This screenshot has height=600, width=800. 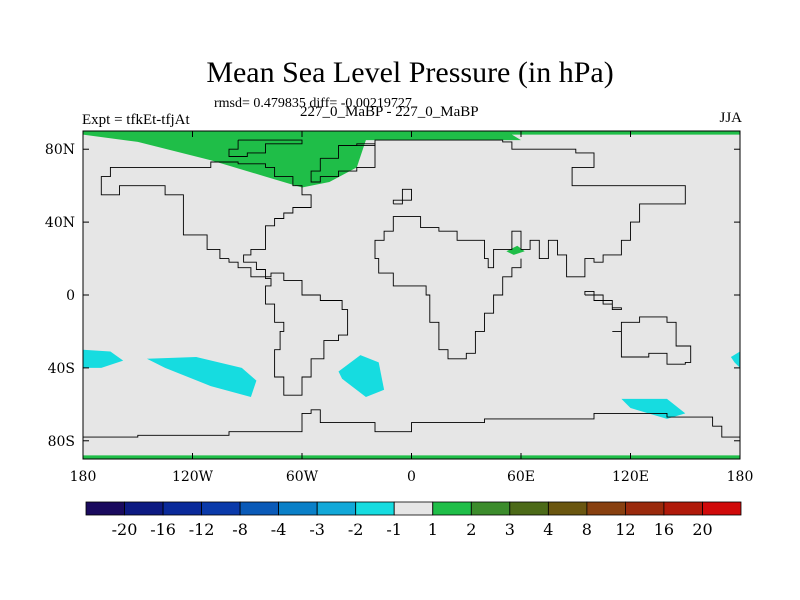 What do you see at coordinates (735, 359) in the screenshot?
I see `region-s-pacific-east` at bounding box center [735, 359].